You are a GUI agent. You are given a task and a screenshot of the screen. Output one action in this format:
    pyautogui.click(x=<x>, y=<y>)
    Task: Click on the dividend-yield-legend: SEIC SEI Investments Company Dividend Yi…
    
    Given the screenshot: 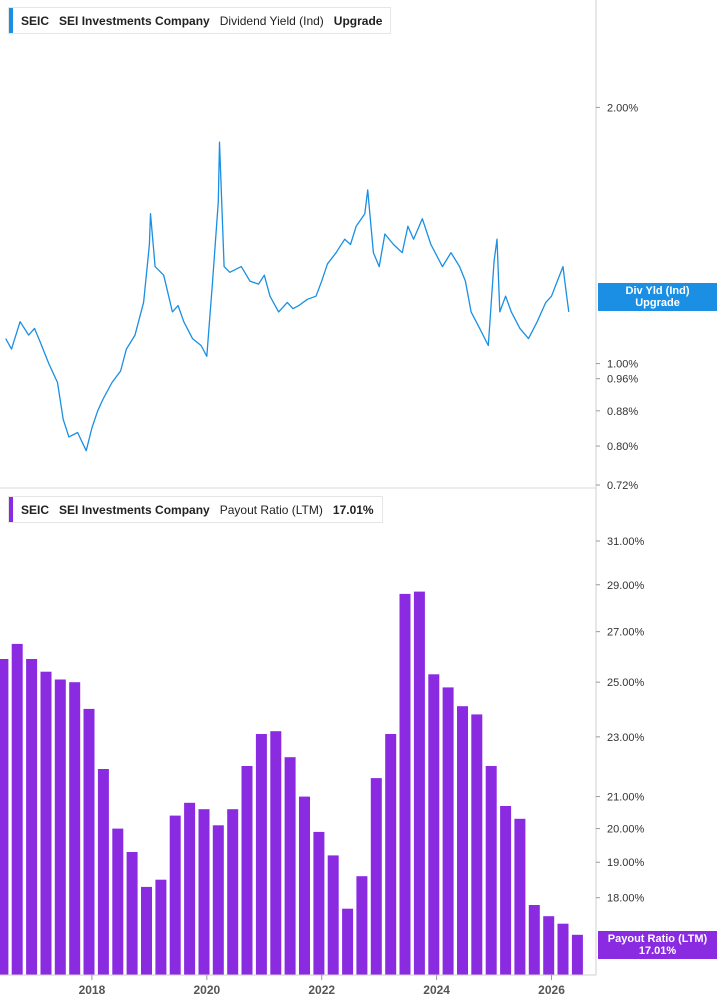 What is the action you would take?
    pyautogui.click(x=200, y=20)
    